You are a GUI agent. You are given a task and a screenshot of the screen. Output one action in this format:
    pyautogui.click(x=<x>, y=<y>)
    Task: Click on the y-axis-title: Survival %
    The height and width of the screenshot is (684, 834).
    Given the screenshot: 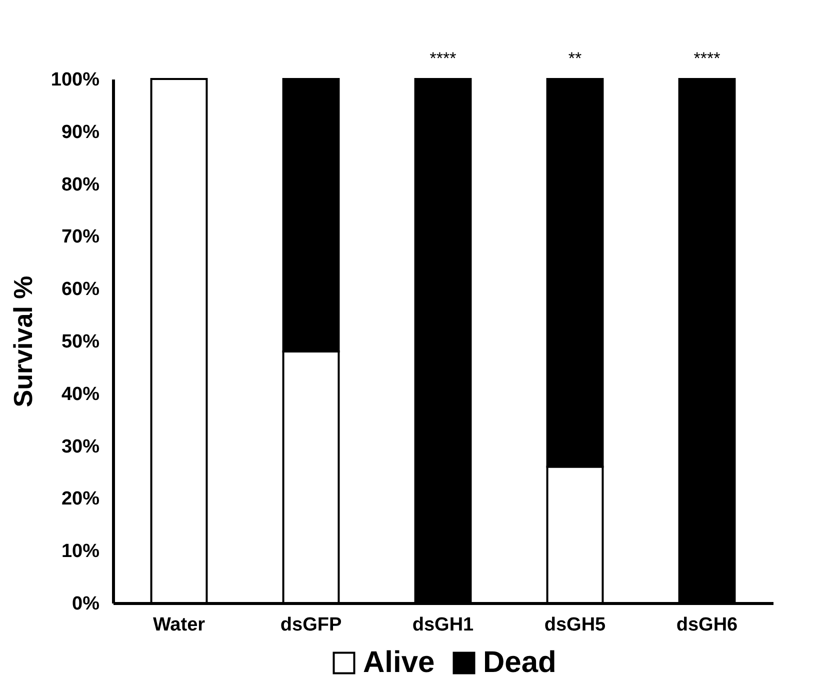 What is the action you would take?
    pyautogui.click(x=23, y=342)
    